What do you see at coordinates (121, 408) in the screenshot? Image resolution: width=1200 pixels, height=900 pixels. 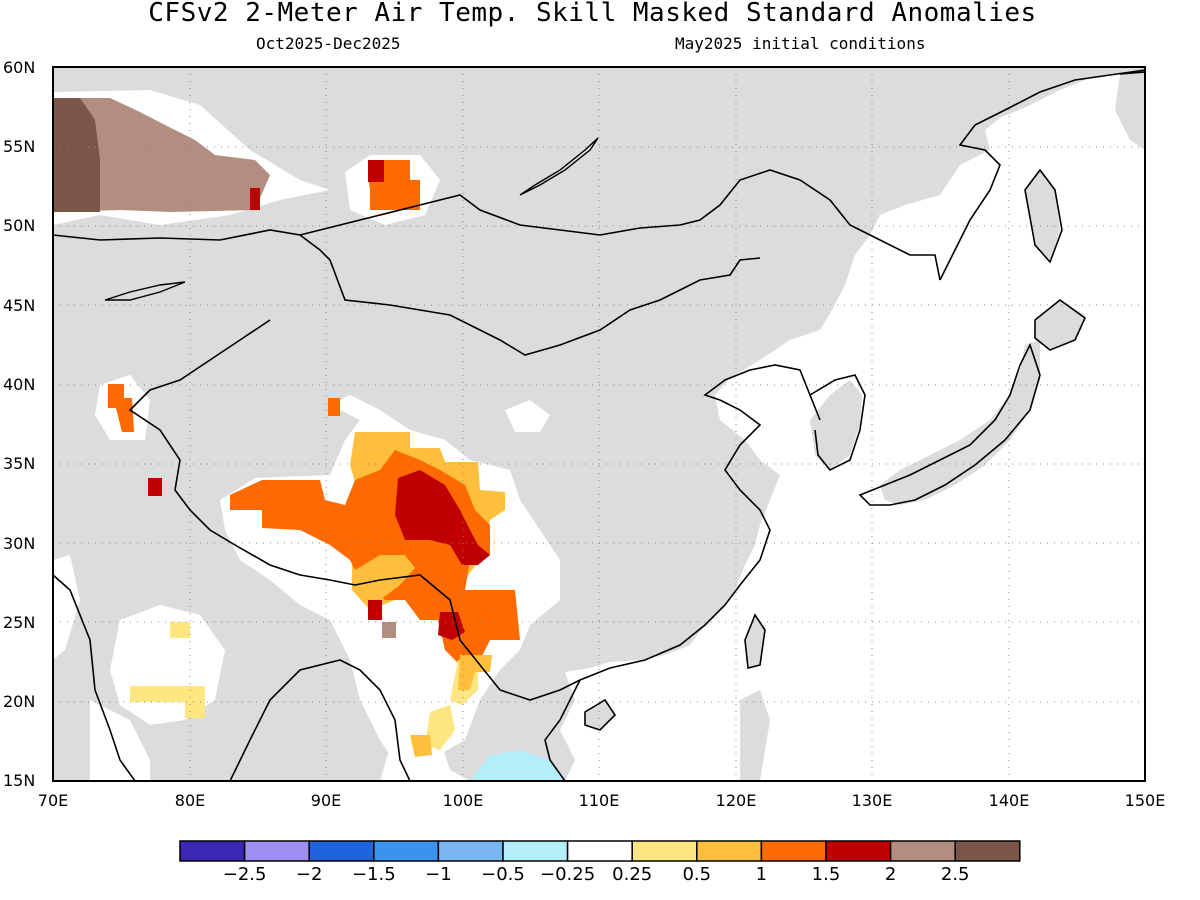 I see `anomaly-pamir-orange` at bounding box center [121, 408].